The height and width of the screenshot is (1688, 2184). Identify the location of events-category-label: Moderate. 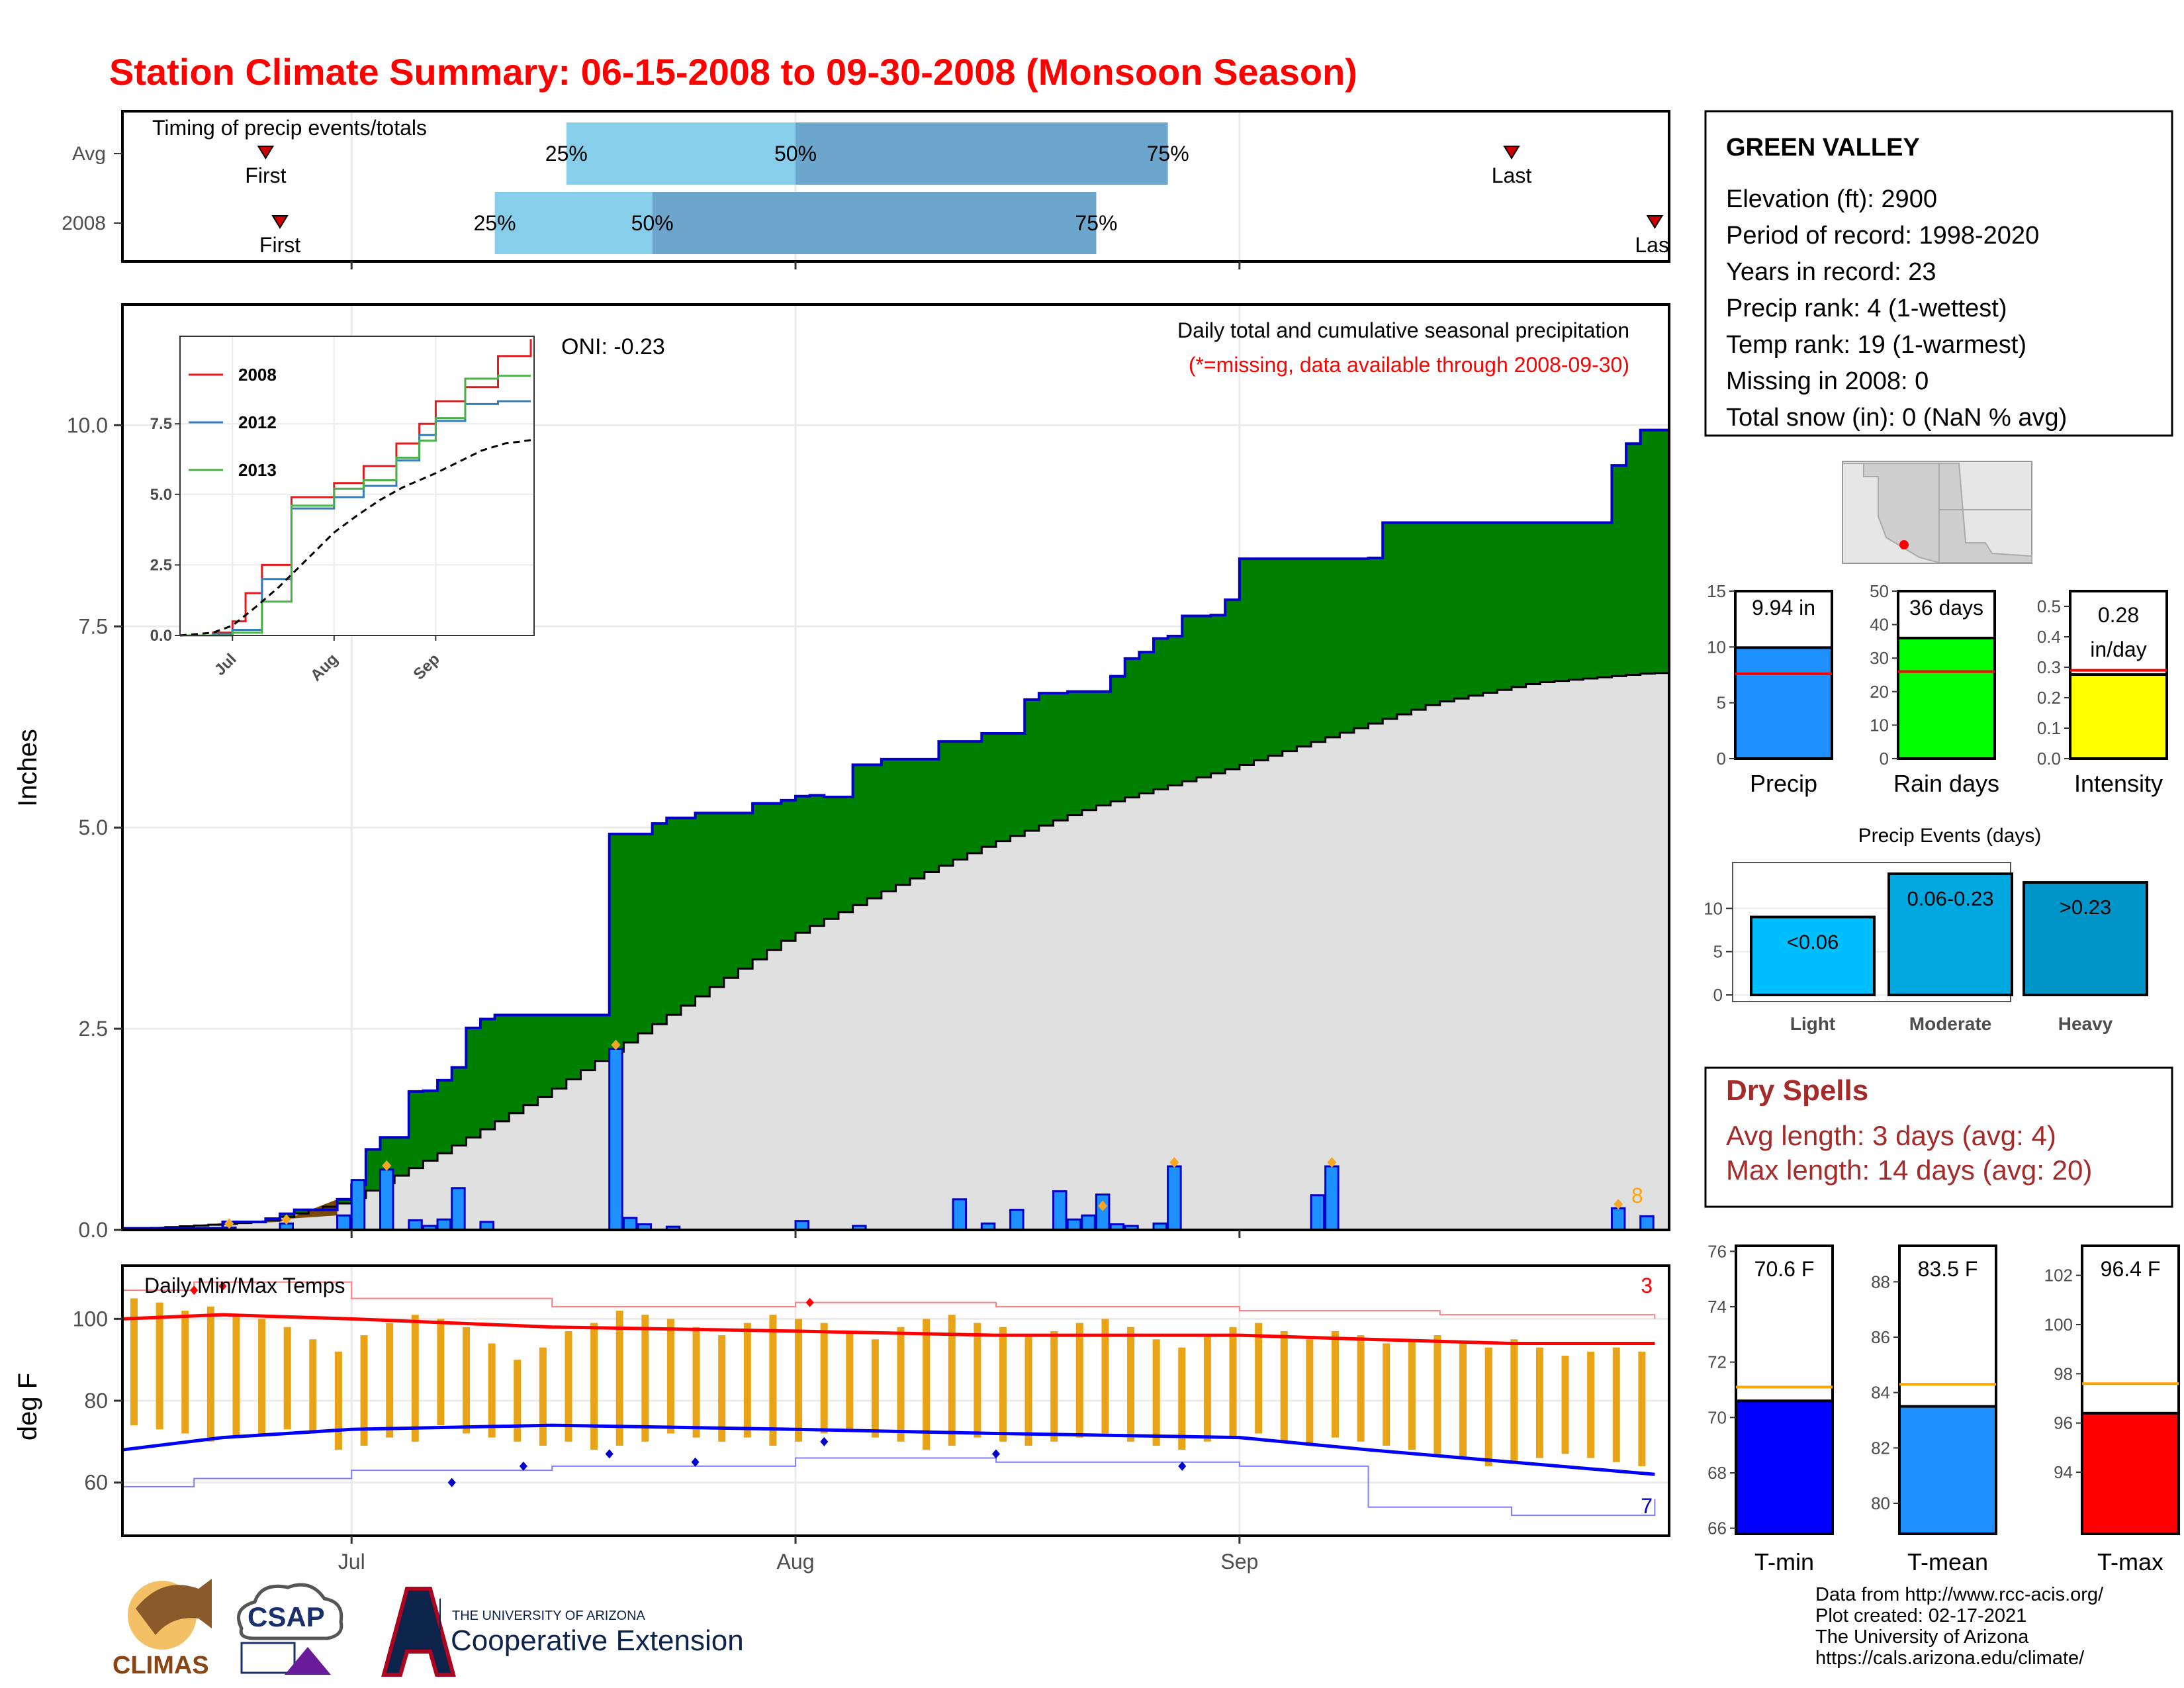
(1950, 1023).